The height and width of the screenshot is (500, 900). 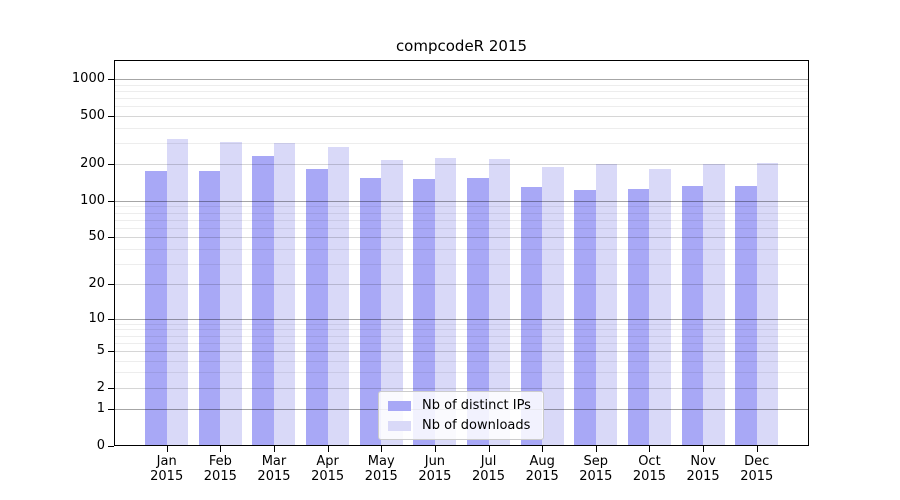 I want to click on bar-distinct-ips-jun, so click(x=424, y=312).